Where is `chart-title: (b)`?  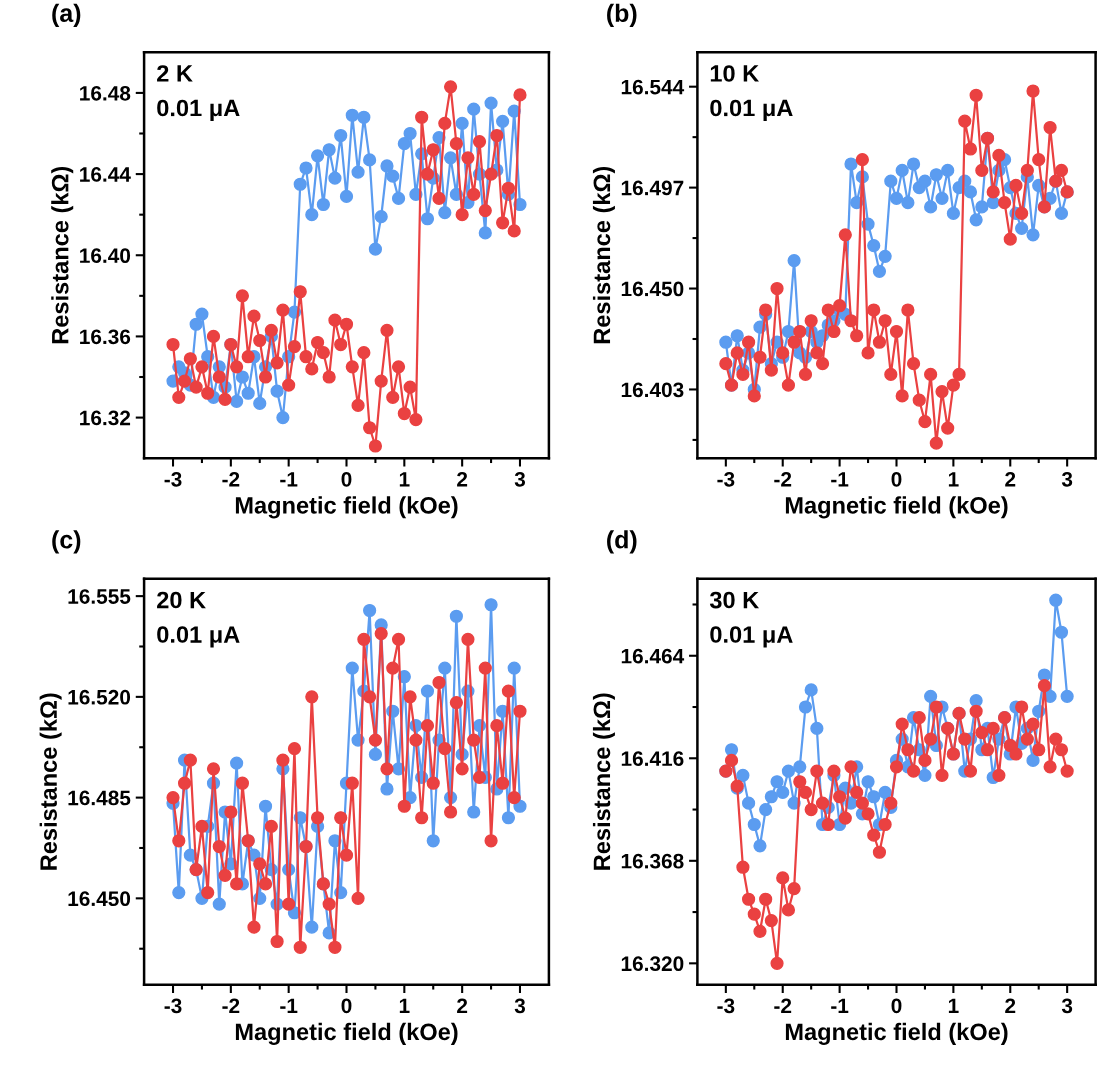 chart-title: (b) is located at coordinates (622, 15).